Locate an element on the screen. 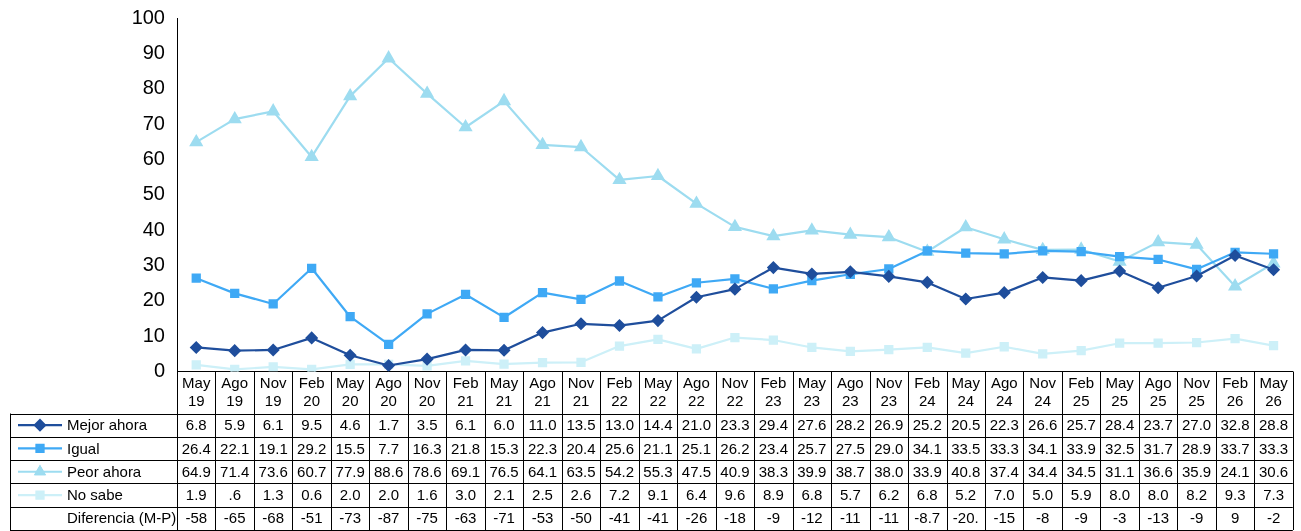 This screenshot has width=1301, height=531. data-label: 38.0 is located at coordinates (889, 471).